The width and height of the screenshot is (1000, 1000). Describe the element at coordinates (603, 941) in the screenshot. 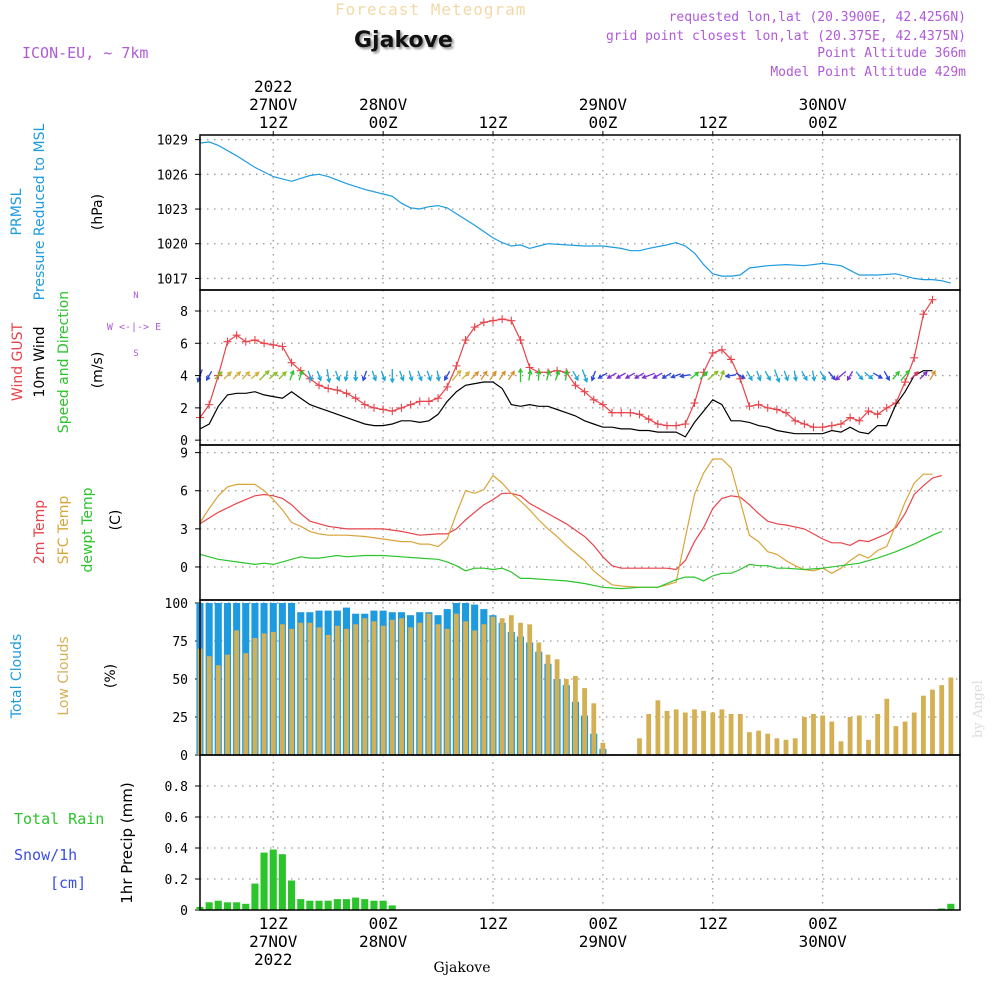

I see `bottom-time-label: 29NOV` at that location.